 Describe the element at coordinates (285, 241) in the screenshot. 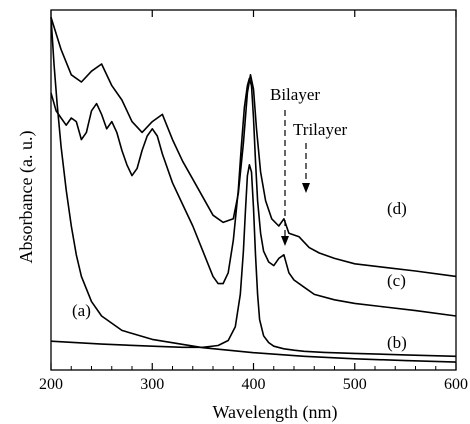

I see `bilayer-arrow-head` at that location.